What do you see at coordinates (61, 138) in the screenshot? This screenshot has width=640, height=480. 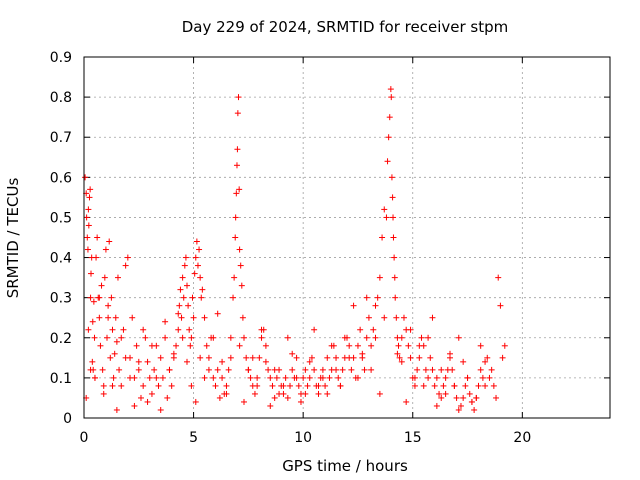 I see `y-tick-label: 0.7` at bounding box center [61, 138].